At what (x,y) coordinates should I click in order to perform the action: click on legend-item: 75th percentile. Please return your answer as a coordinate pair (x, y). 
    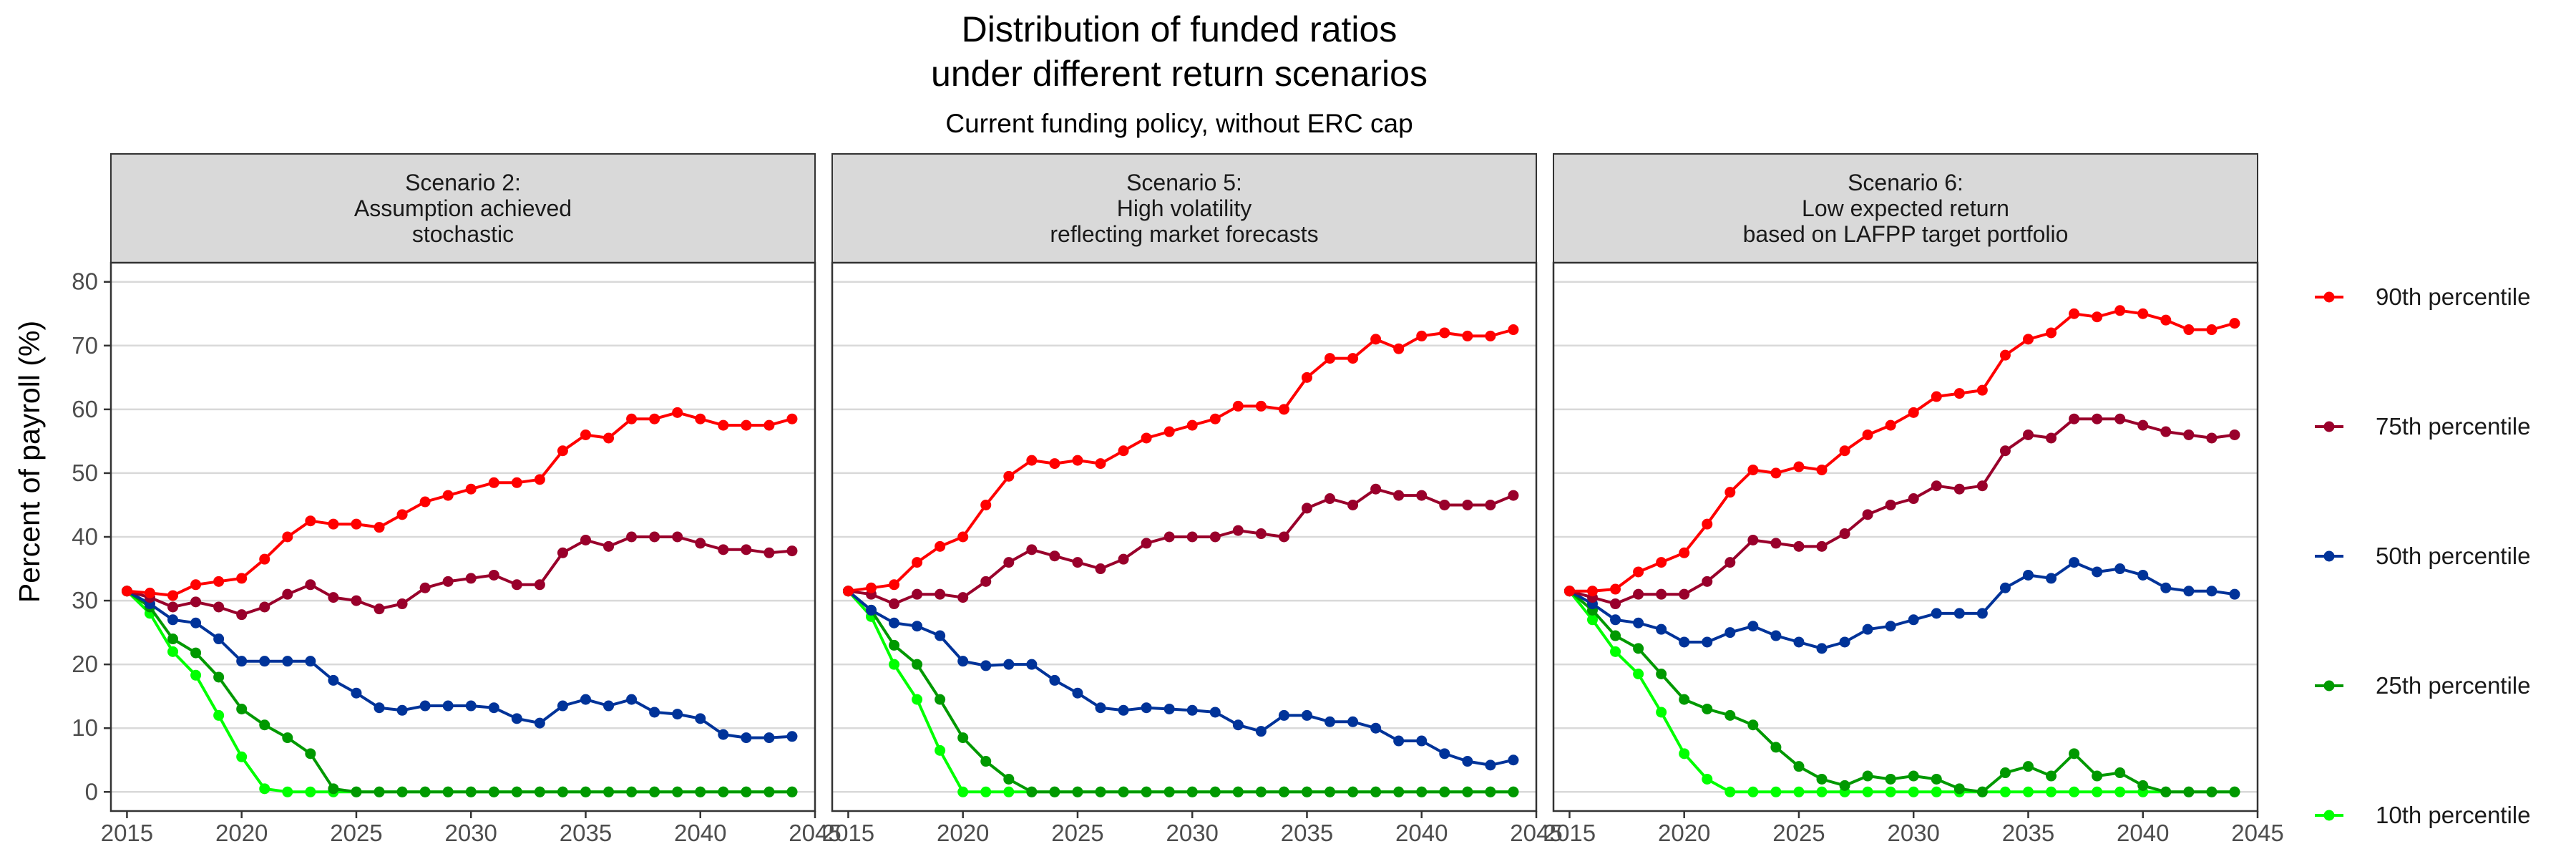
    Looking at the image, I should click on (2422, 426).